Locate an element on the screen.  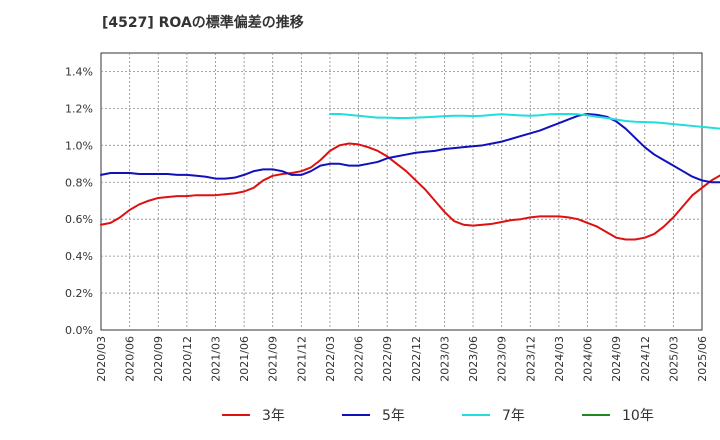
legend-label: 7年 is located at coordinates (513, 416).